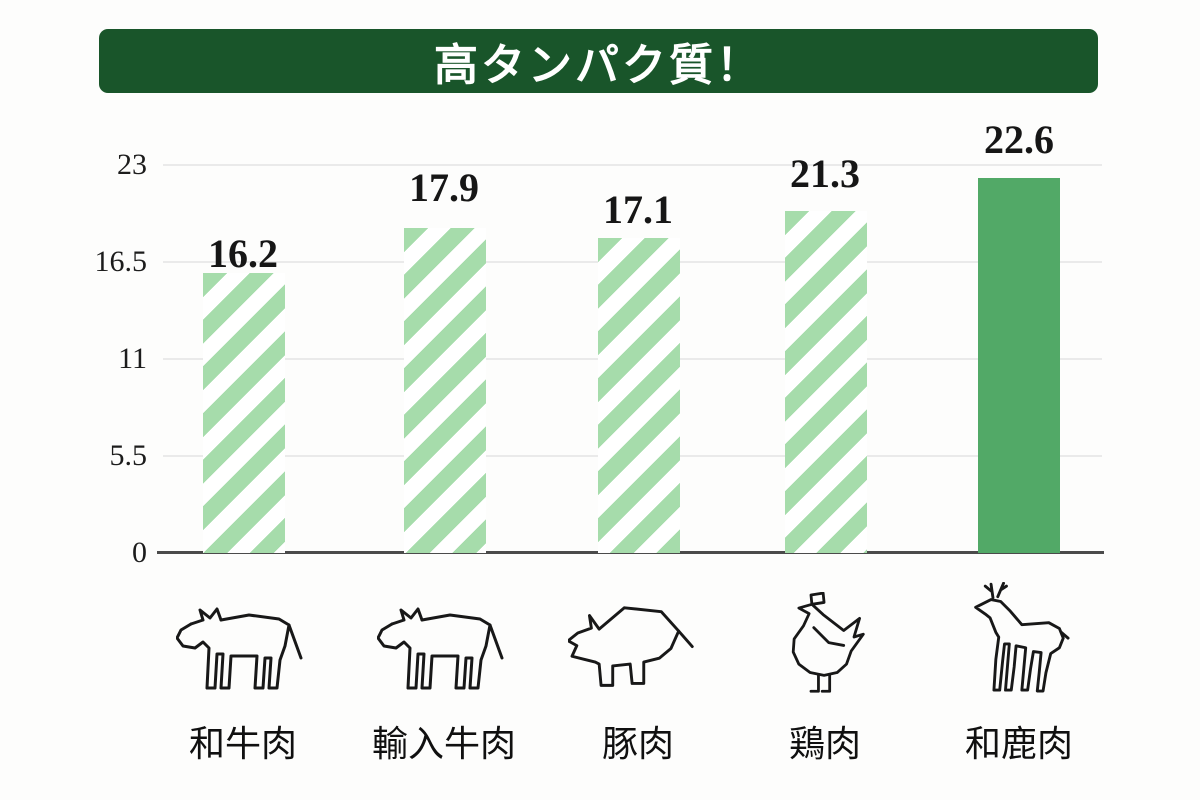  What do you see at coordinates (243, 253) in the screenshot?
I see `bar-value-wagyu-beef: 16.2` at bounding box center [243, 253].